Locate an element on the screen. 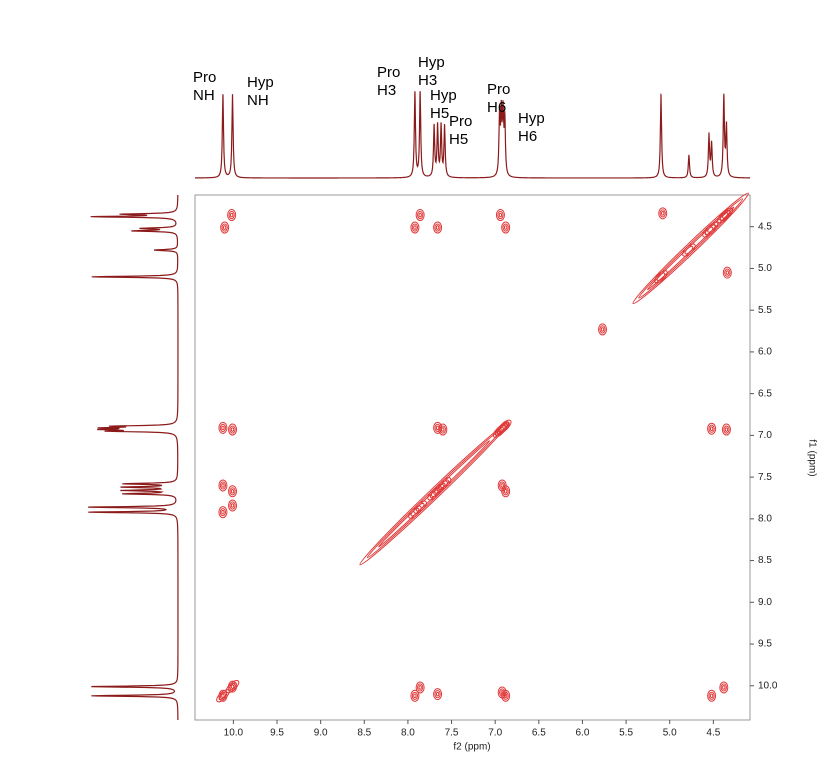 Image resolution: width=832 pixels, height=768 pixels. x-tick-label: 10.0 is located at coordinates (234, 733).